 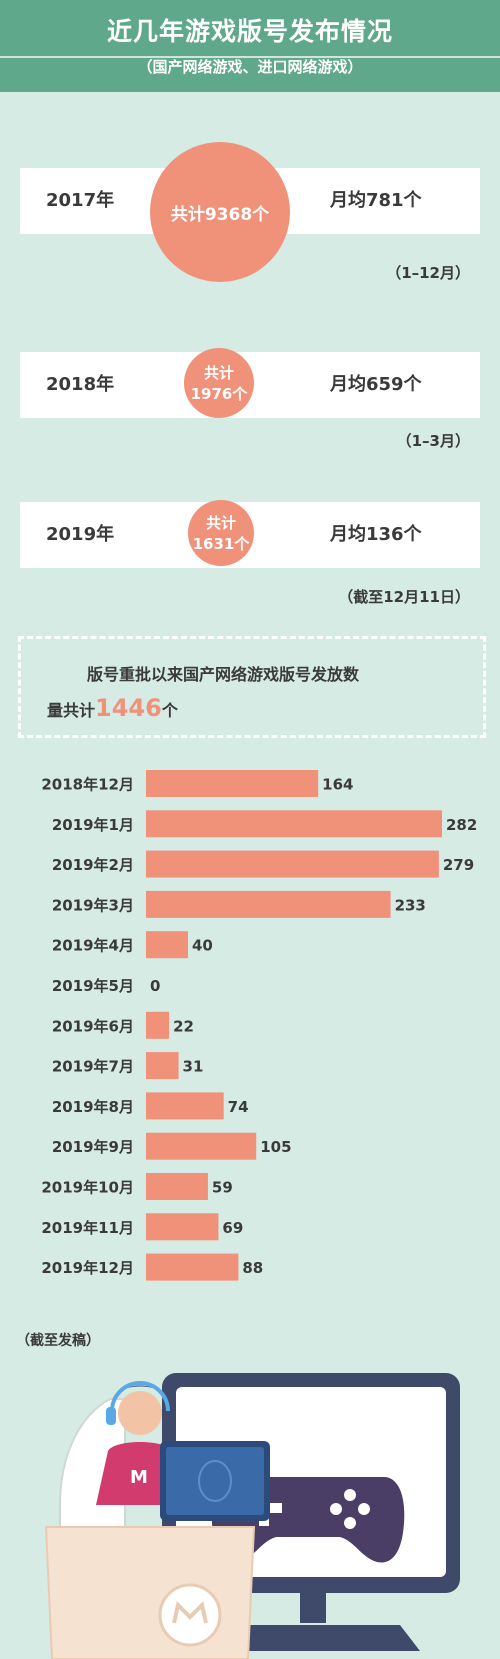 I want to click on category-label: 2019年9月, so click(x=93, y=1147).